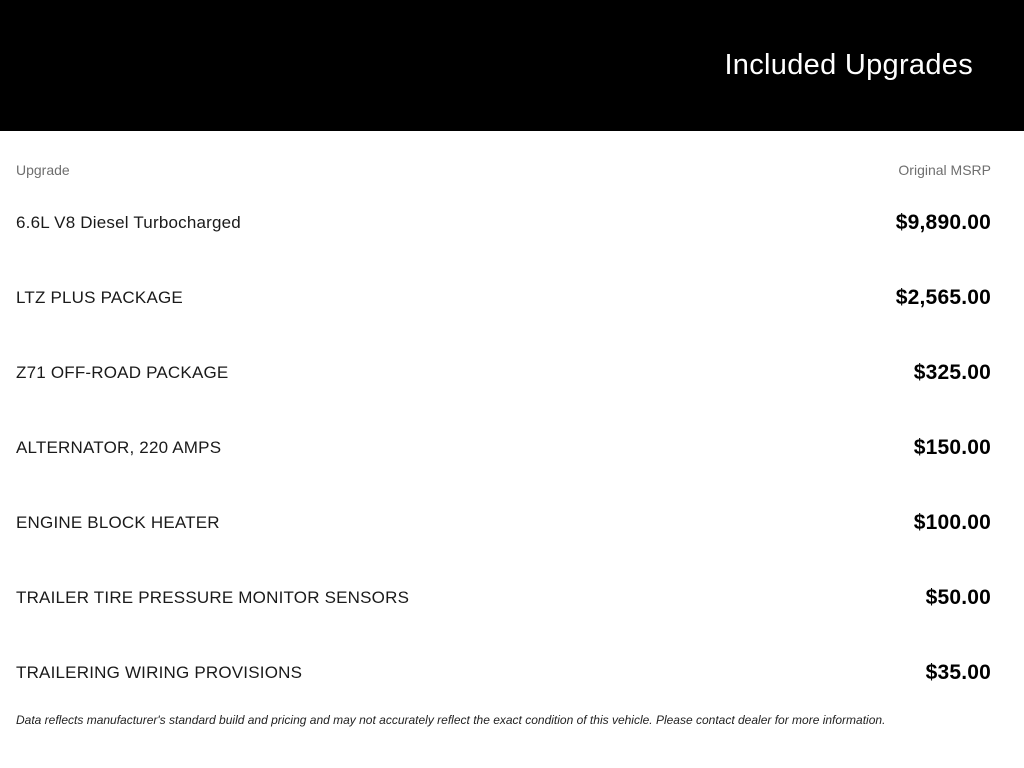 This screenshot has height=768, width=1024. What do you see at coordinates (944, 170) in the screenshot?
I see `column-header-original-msrp: Original MSRP` at bounding box center [944, 170].